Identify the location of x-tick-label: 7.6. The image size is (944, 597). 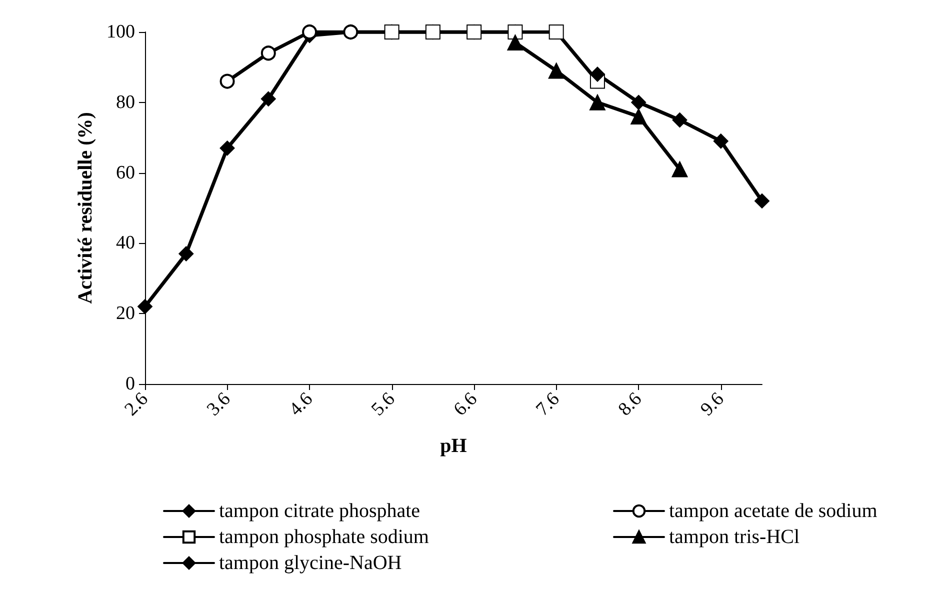
(548, 404).